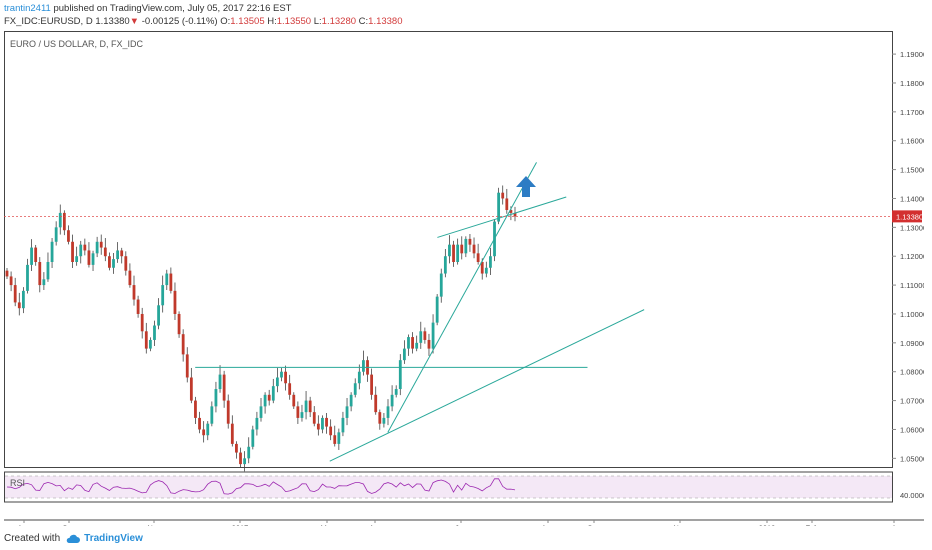 The width and height of the screenshot is (932, 550). I want to click on time-tick-label: Aug, so click(547, 525).